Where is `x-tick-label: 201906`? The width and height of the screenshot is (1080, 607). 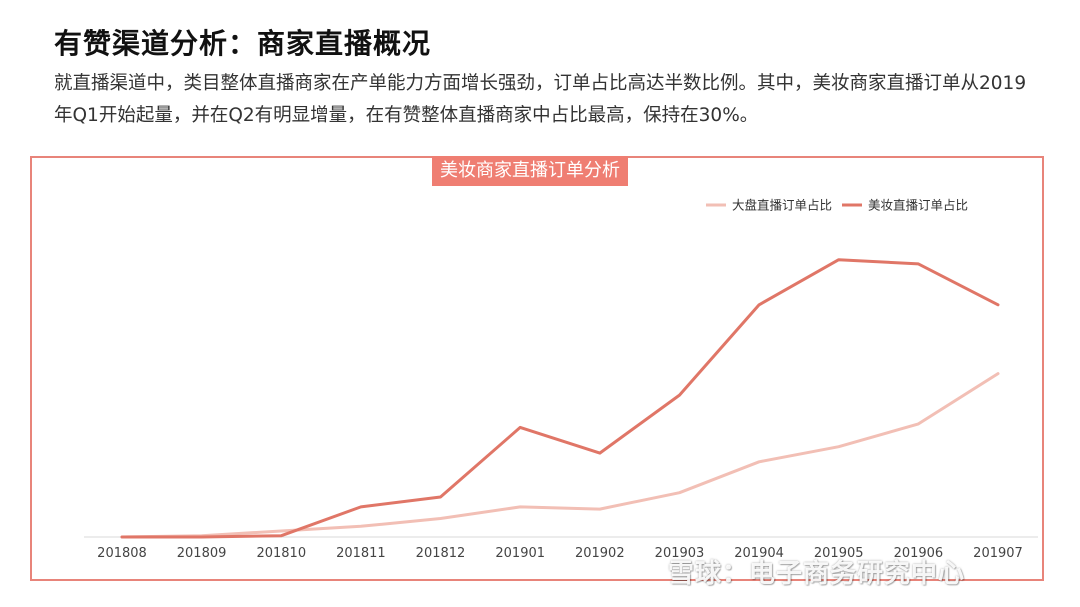
x-tick-label: 201906 is located at coordinates (919, 553).